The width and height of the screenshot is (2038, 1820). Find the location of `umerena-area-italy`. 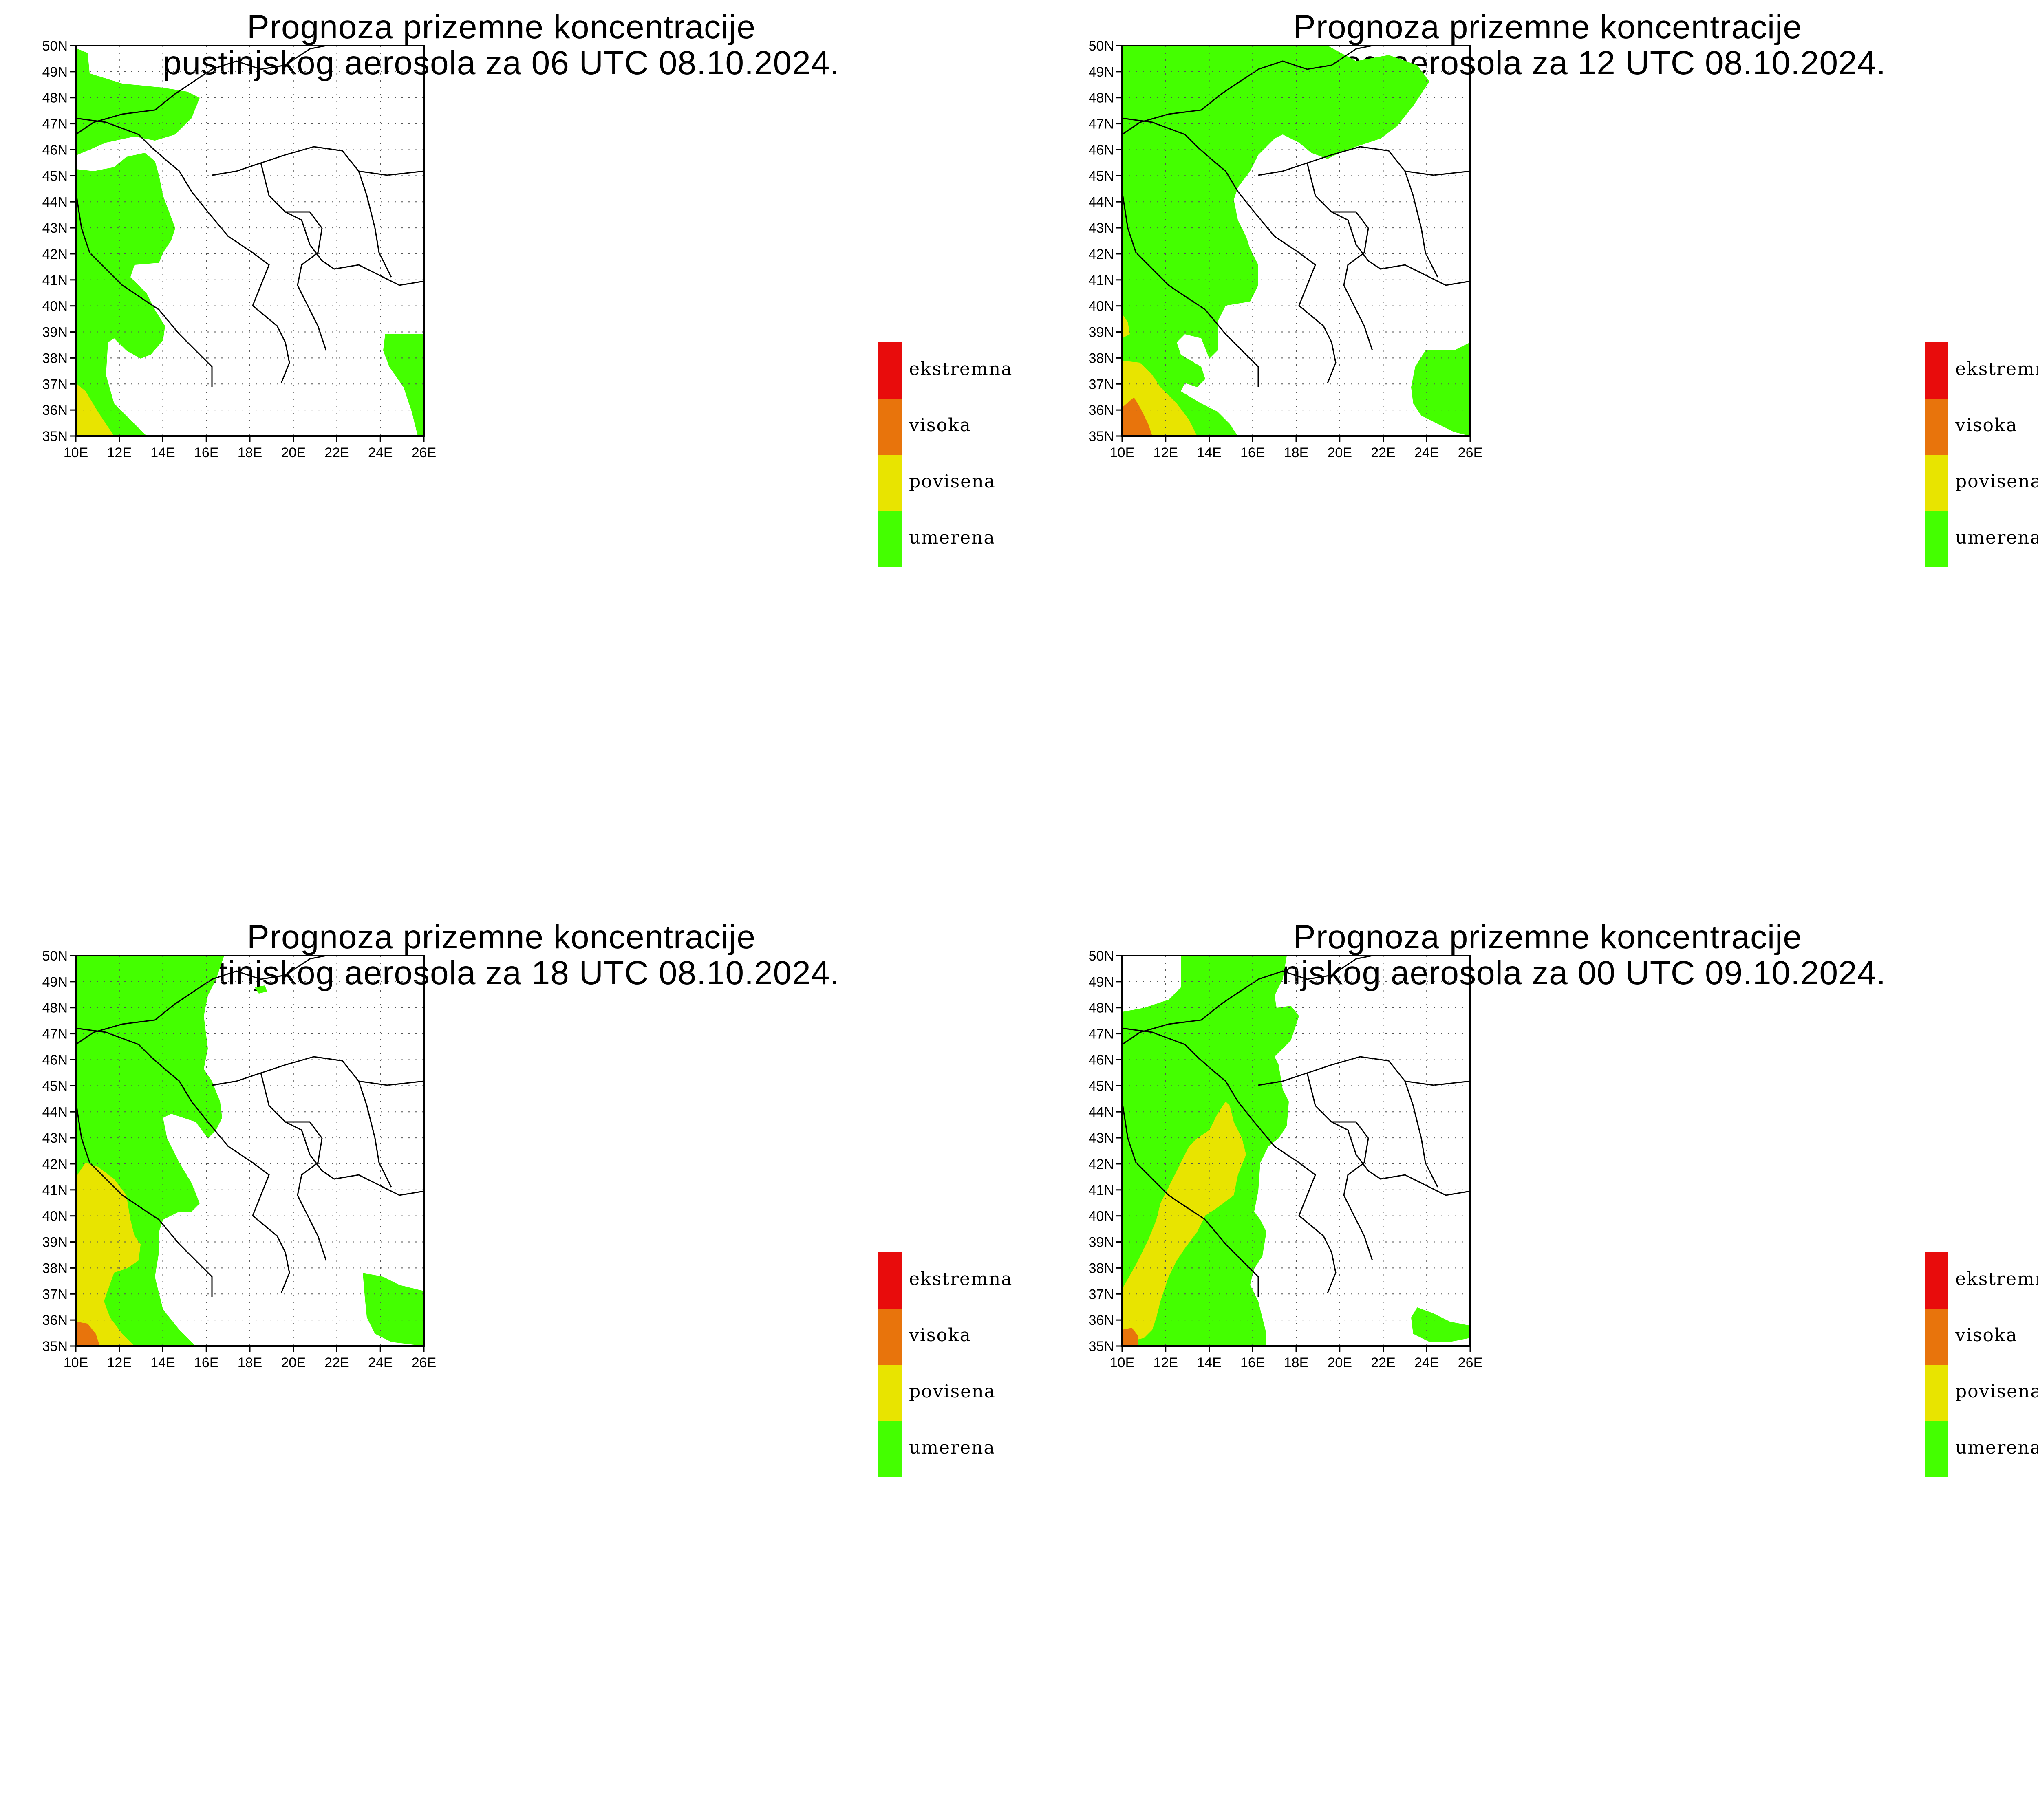

umerena-area-italy is located at coordinates (125, 295).